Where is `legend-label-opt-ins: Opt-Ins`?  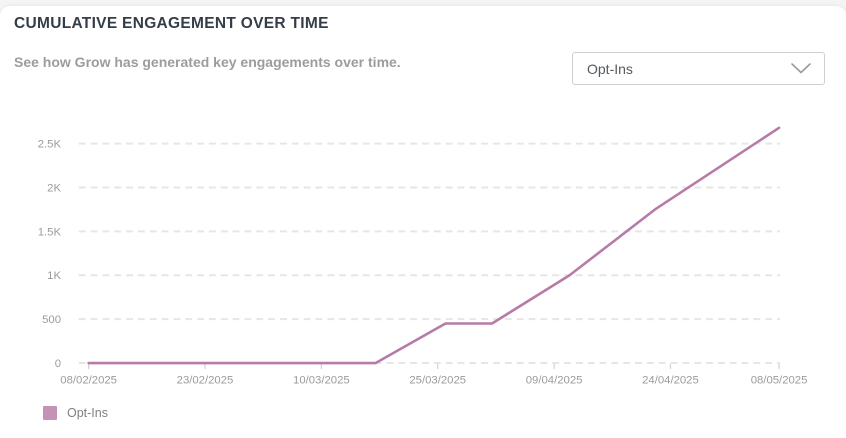
legend-label-opt-ins: Opt-Ins is located at coordinates (87, 412).